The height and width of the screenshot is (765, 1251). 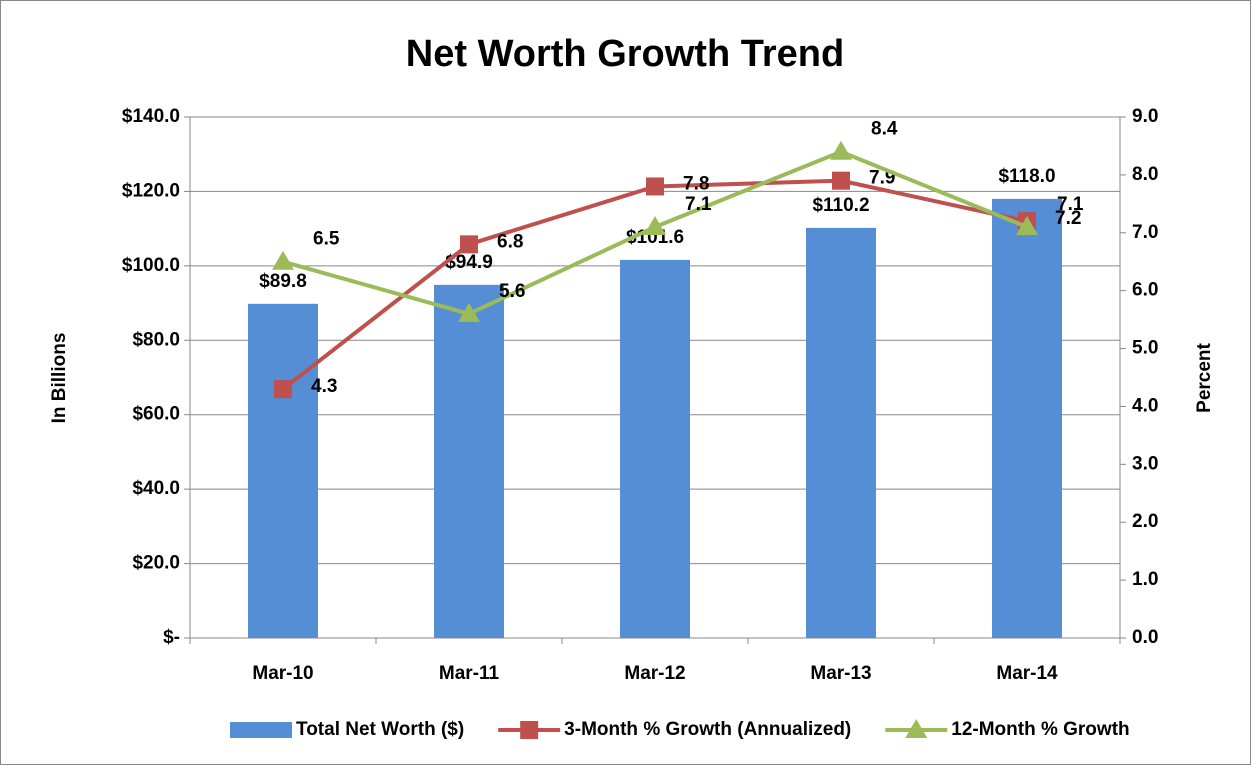 I want to click on chart-title: Net Worth Growth Trend, so click(x=625, y=54).